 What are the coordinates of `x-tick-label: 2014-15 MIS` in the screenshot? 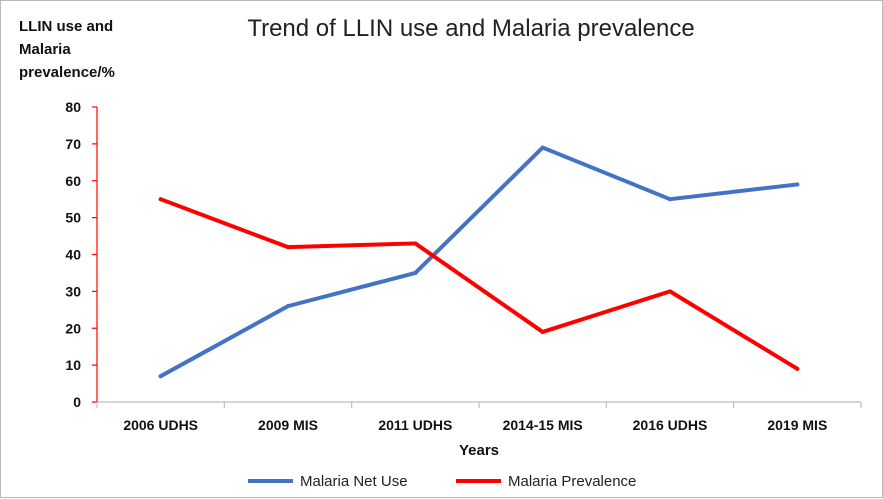 It's located at (543, 425).